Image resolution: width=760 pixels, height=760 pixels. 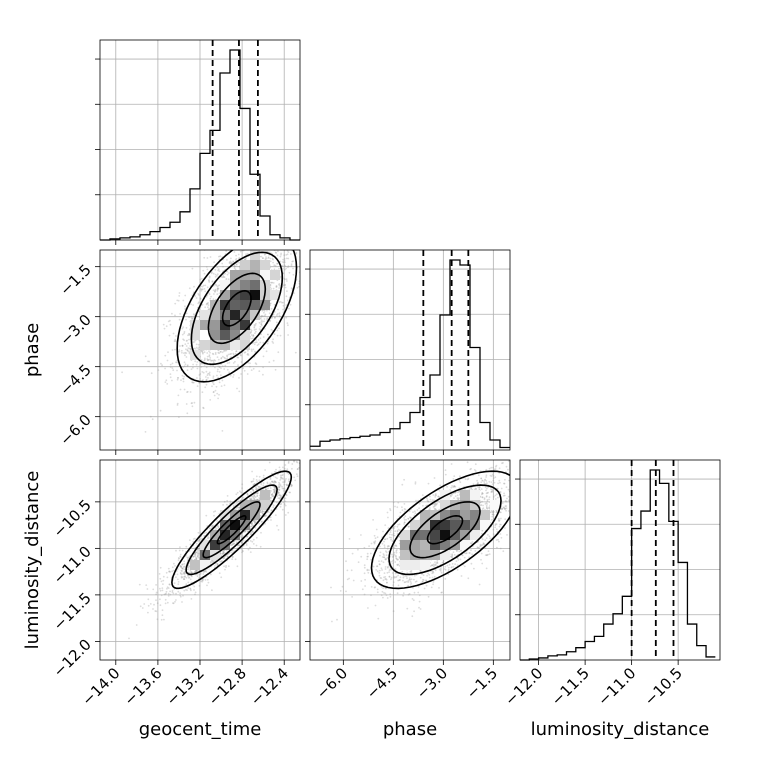 What do you see at coordinates (72, 564) in the screenshot?
I see `y-tick-label: −11.0` at bounding box center [72, 564].